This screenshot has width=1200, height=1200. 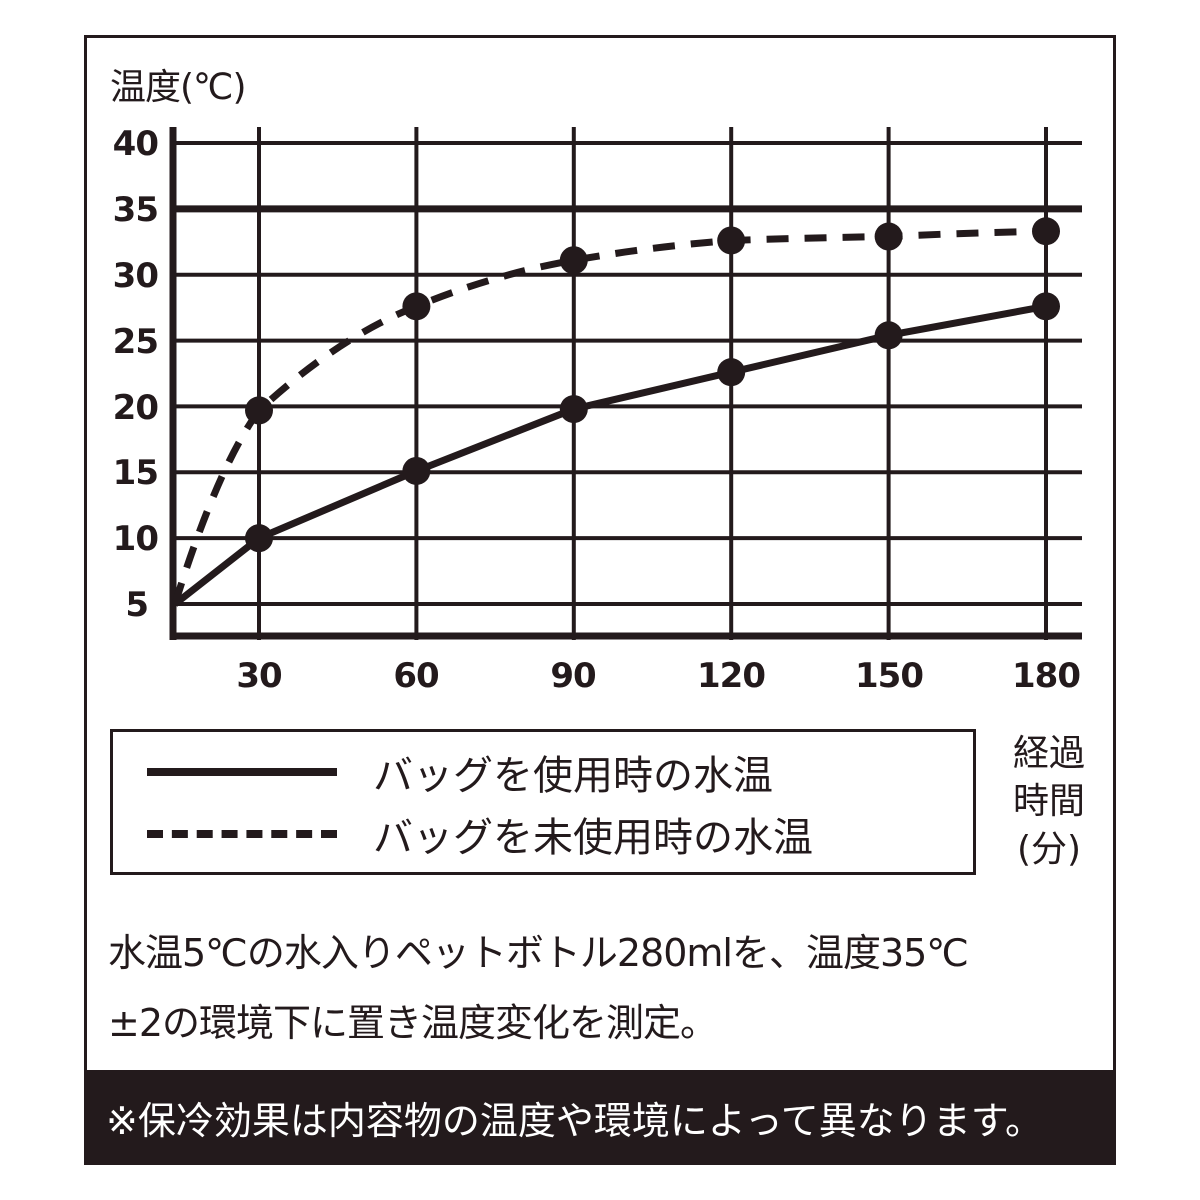 I want to click on legend-item-without-bag: バッグを未使用時の水温, so click(x=463, y=834).